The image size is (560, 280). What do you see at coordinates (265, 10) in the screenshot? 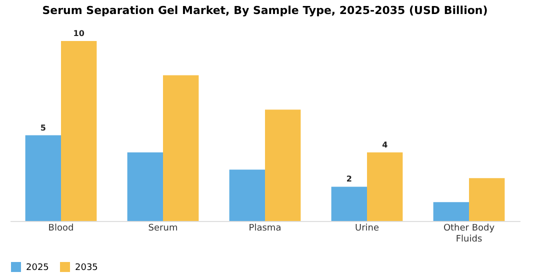
I see `chart-title: Serum Separation Gel Market, By Sample Type, 2025-2035 (USD Billion)` at bounding box center [265, 10].